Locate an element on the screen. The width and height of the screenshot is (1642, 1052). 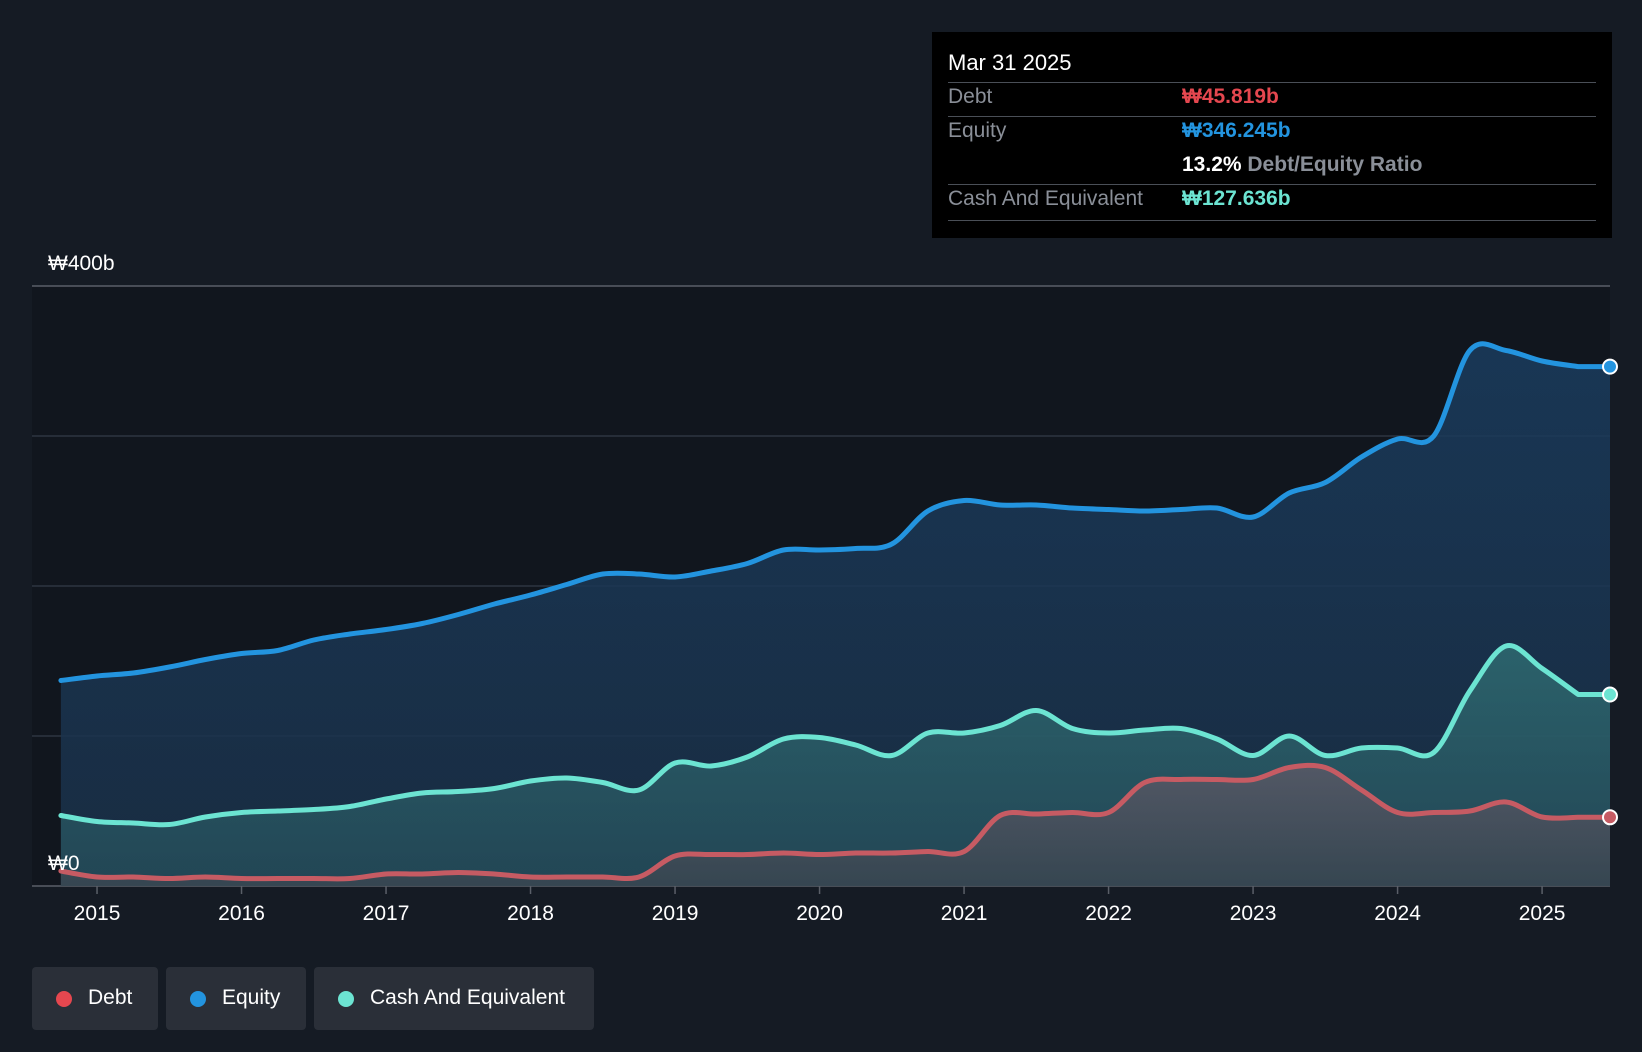
x-tick-label: 2017 is located at coordinates (386, 913).